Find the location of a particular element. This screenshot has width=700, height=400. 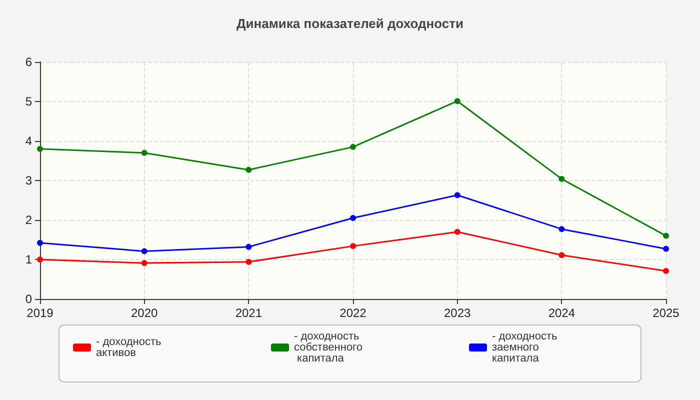

legend-label: - доходность активов is located at coordinates (130, 347).